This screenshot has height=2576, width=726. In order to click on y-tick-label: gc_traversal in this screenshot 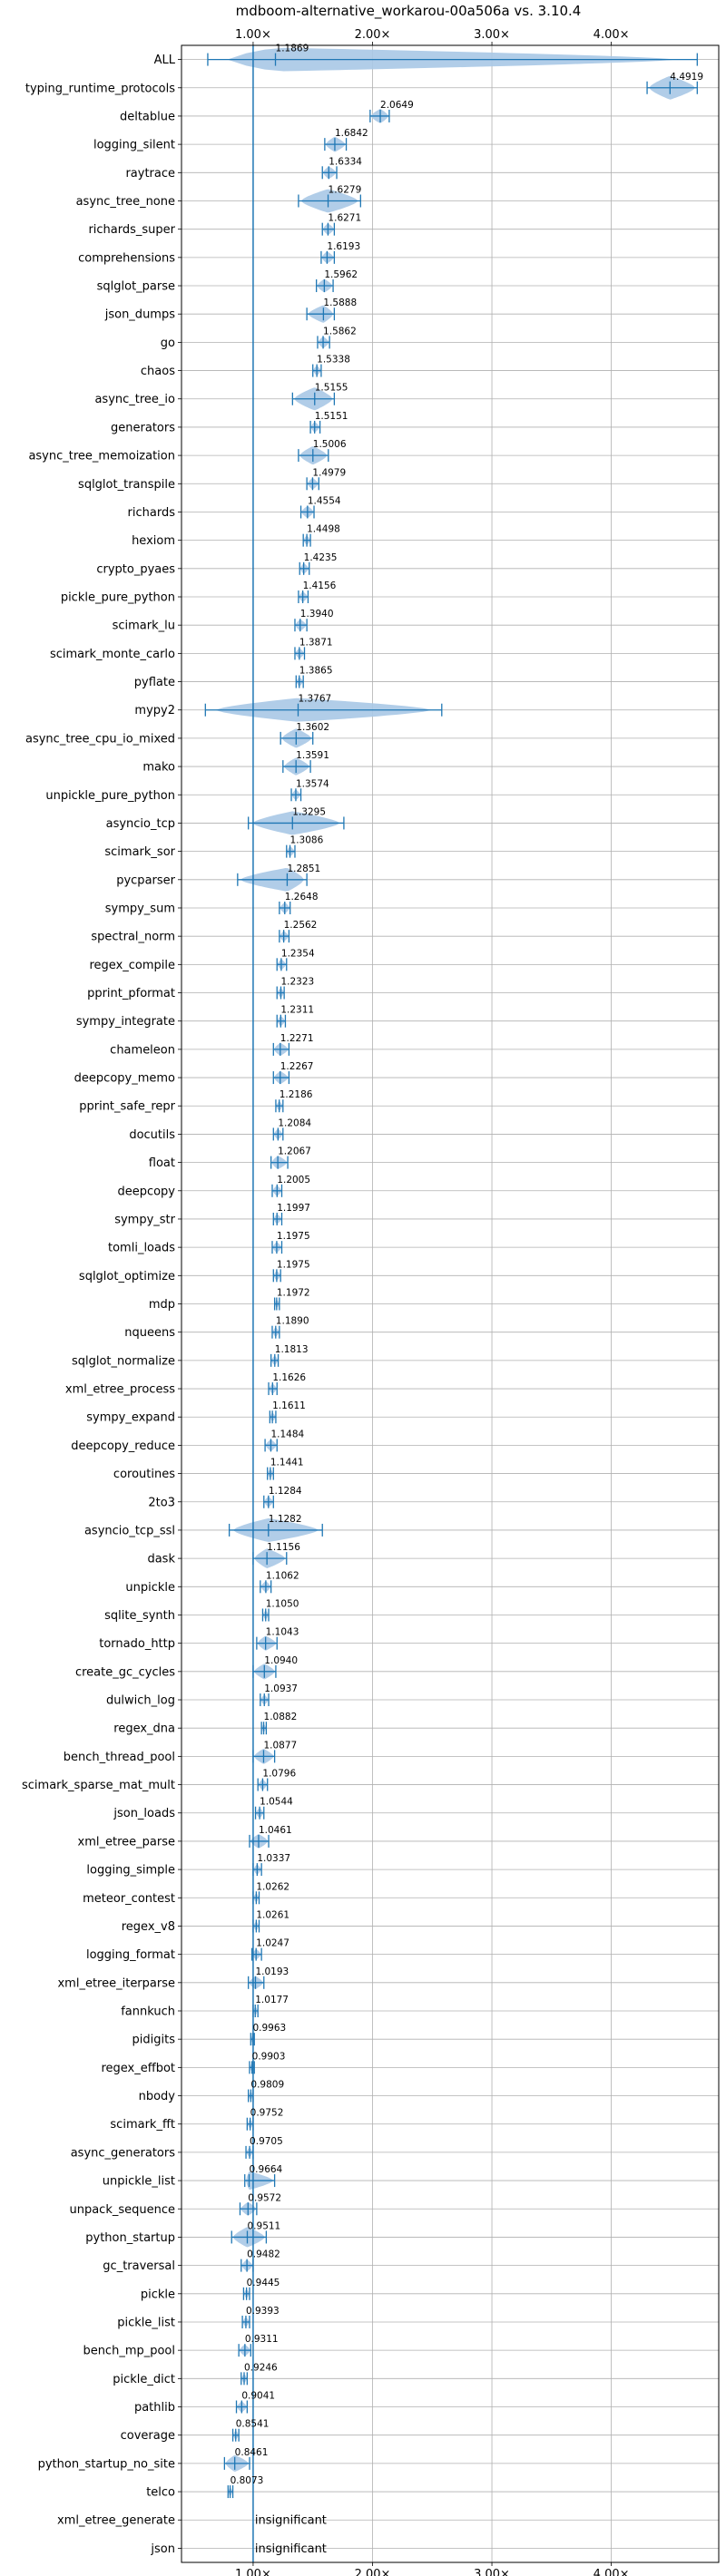, I will do `click(139, 2266)`.